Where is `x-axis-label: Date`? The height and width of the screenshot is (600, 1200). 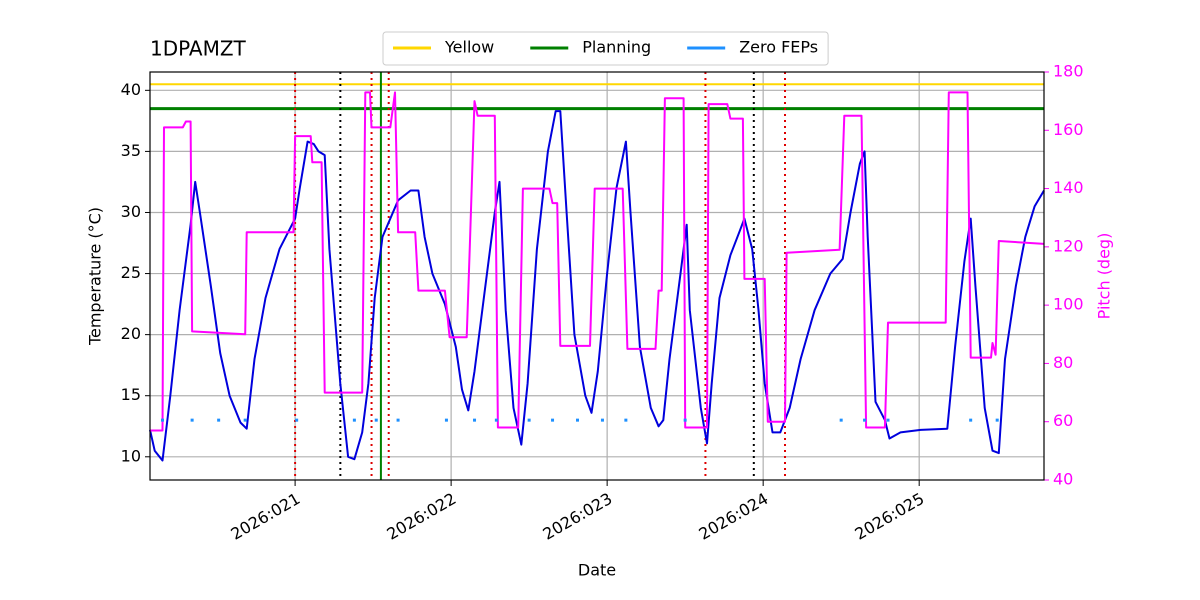
x-axis-label: Date is located at coordinates (597, 570).